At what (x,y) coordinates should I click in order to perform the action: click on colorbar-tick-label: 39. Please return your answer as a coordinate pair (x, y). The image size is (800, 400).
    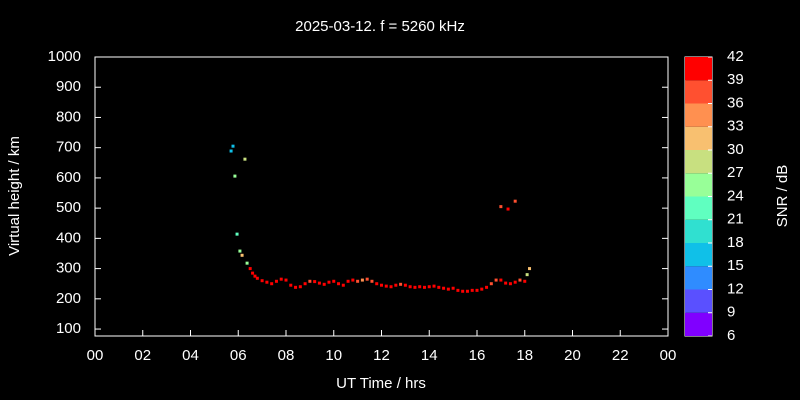
    Looking at the image, I should click on (735, 79).